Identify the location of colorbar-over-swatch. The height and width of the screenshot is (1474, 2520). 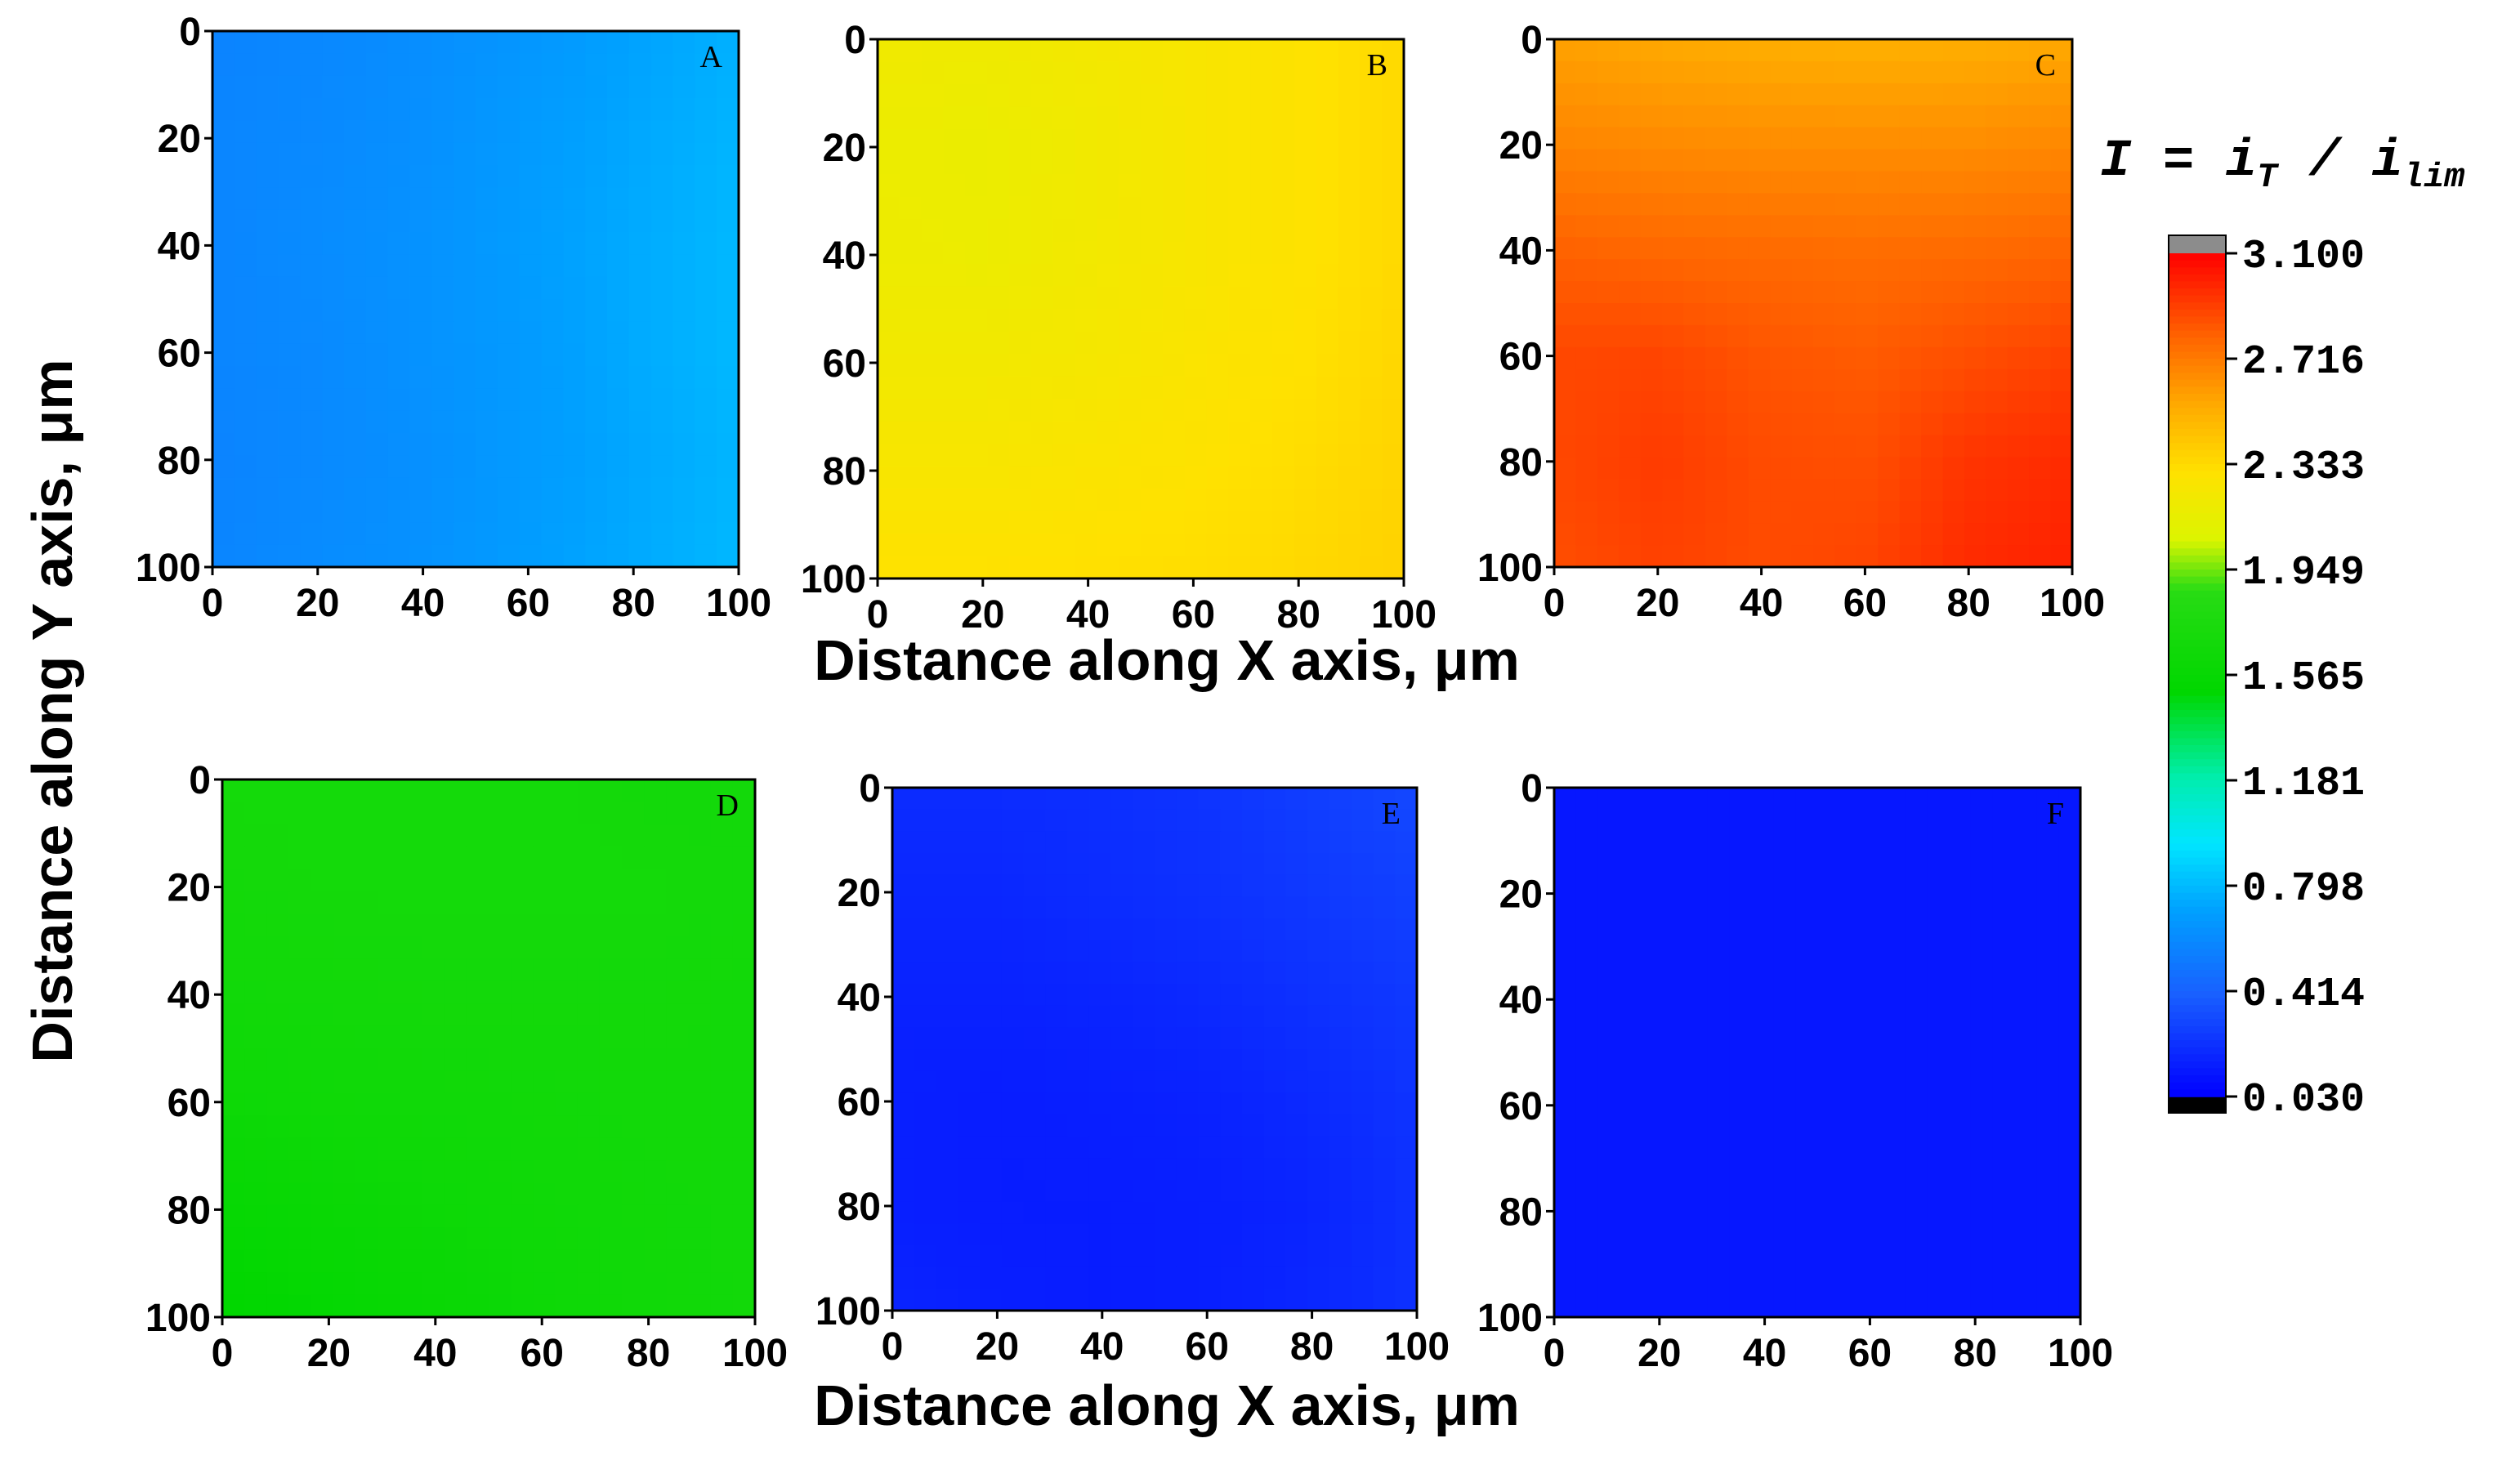
(2197, 244).